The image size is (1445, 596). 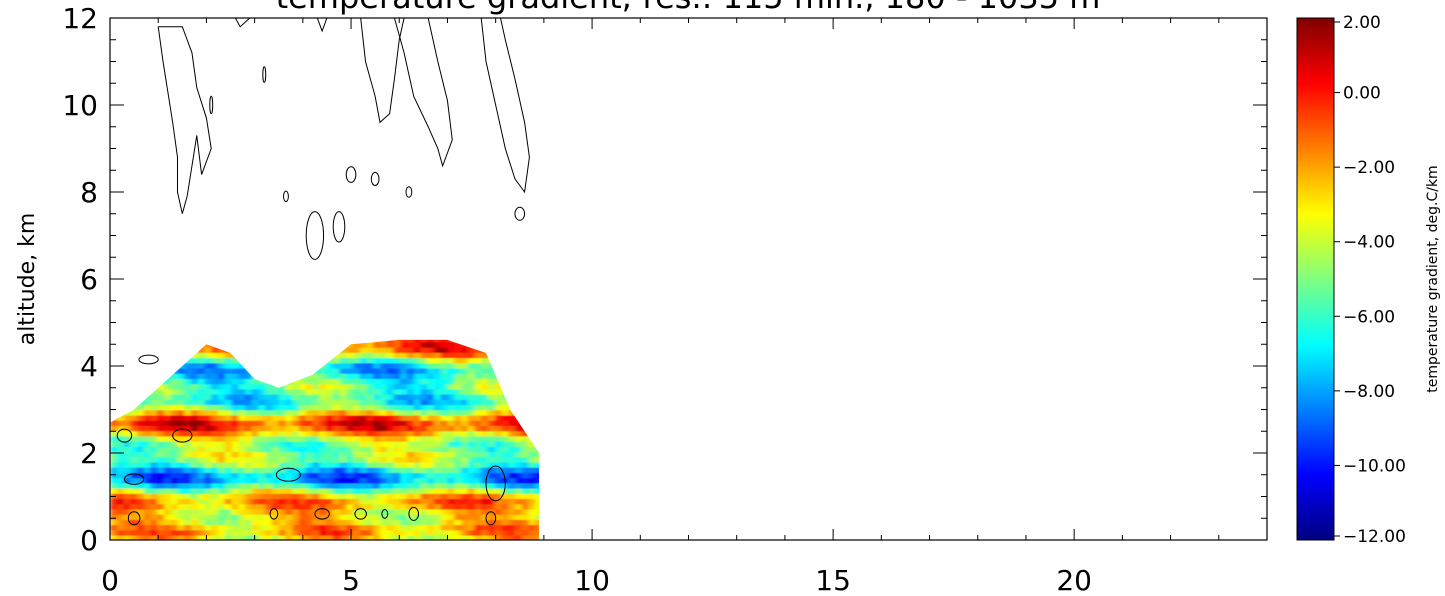 I want to click on colorbar-tick-label: −4.00, so click(x=1369, y=243).